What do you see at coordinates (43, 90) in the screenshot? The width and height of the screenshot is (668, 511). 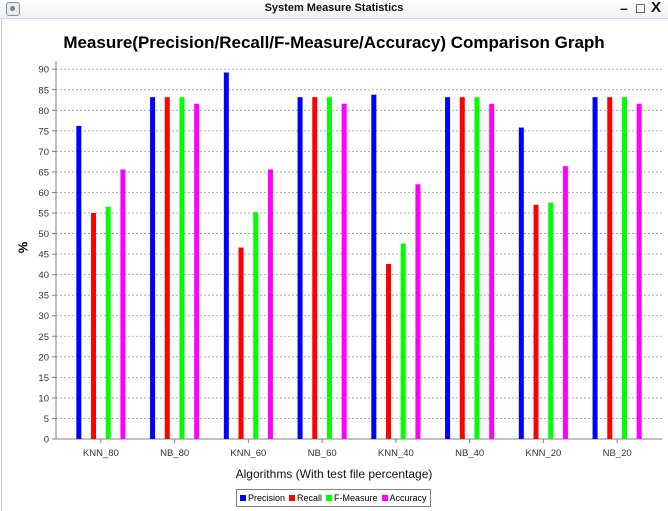 I see `y-tick-label: 85` at bounding box center [43, 90].